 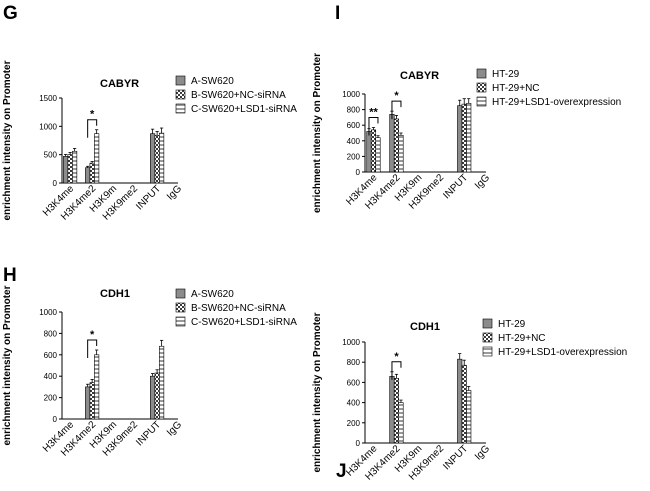 I want to click on y-tick-label: 500, so click(x=51, y=155).